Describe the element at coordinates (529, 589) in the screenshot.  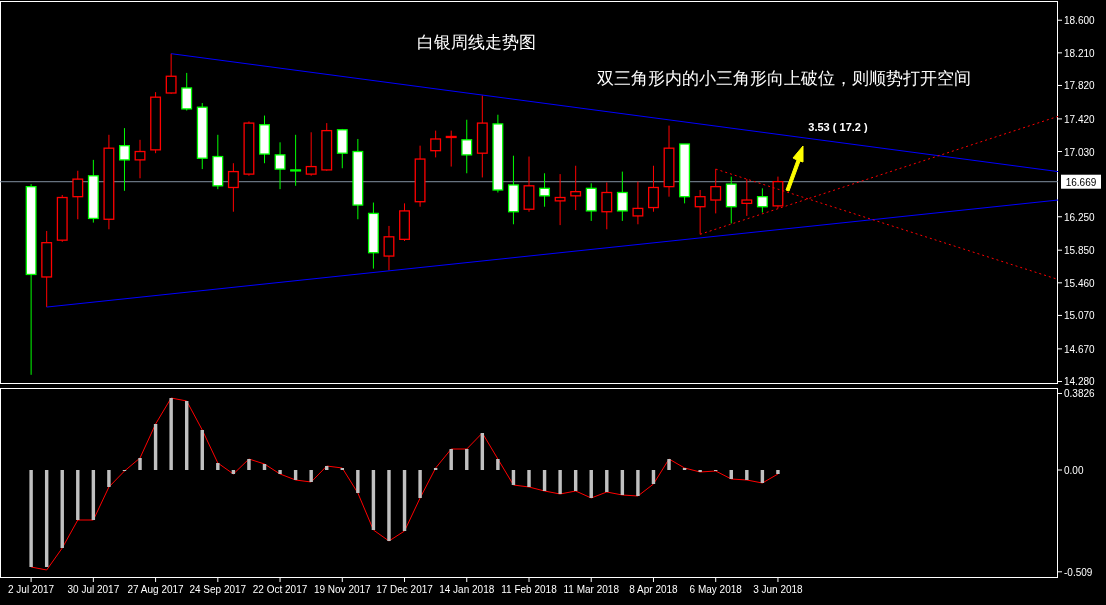
I see `x-tick-label: 11 Feb 2018` at that location.